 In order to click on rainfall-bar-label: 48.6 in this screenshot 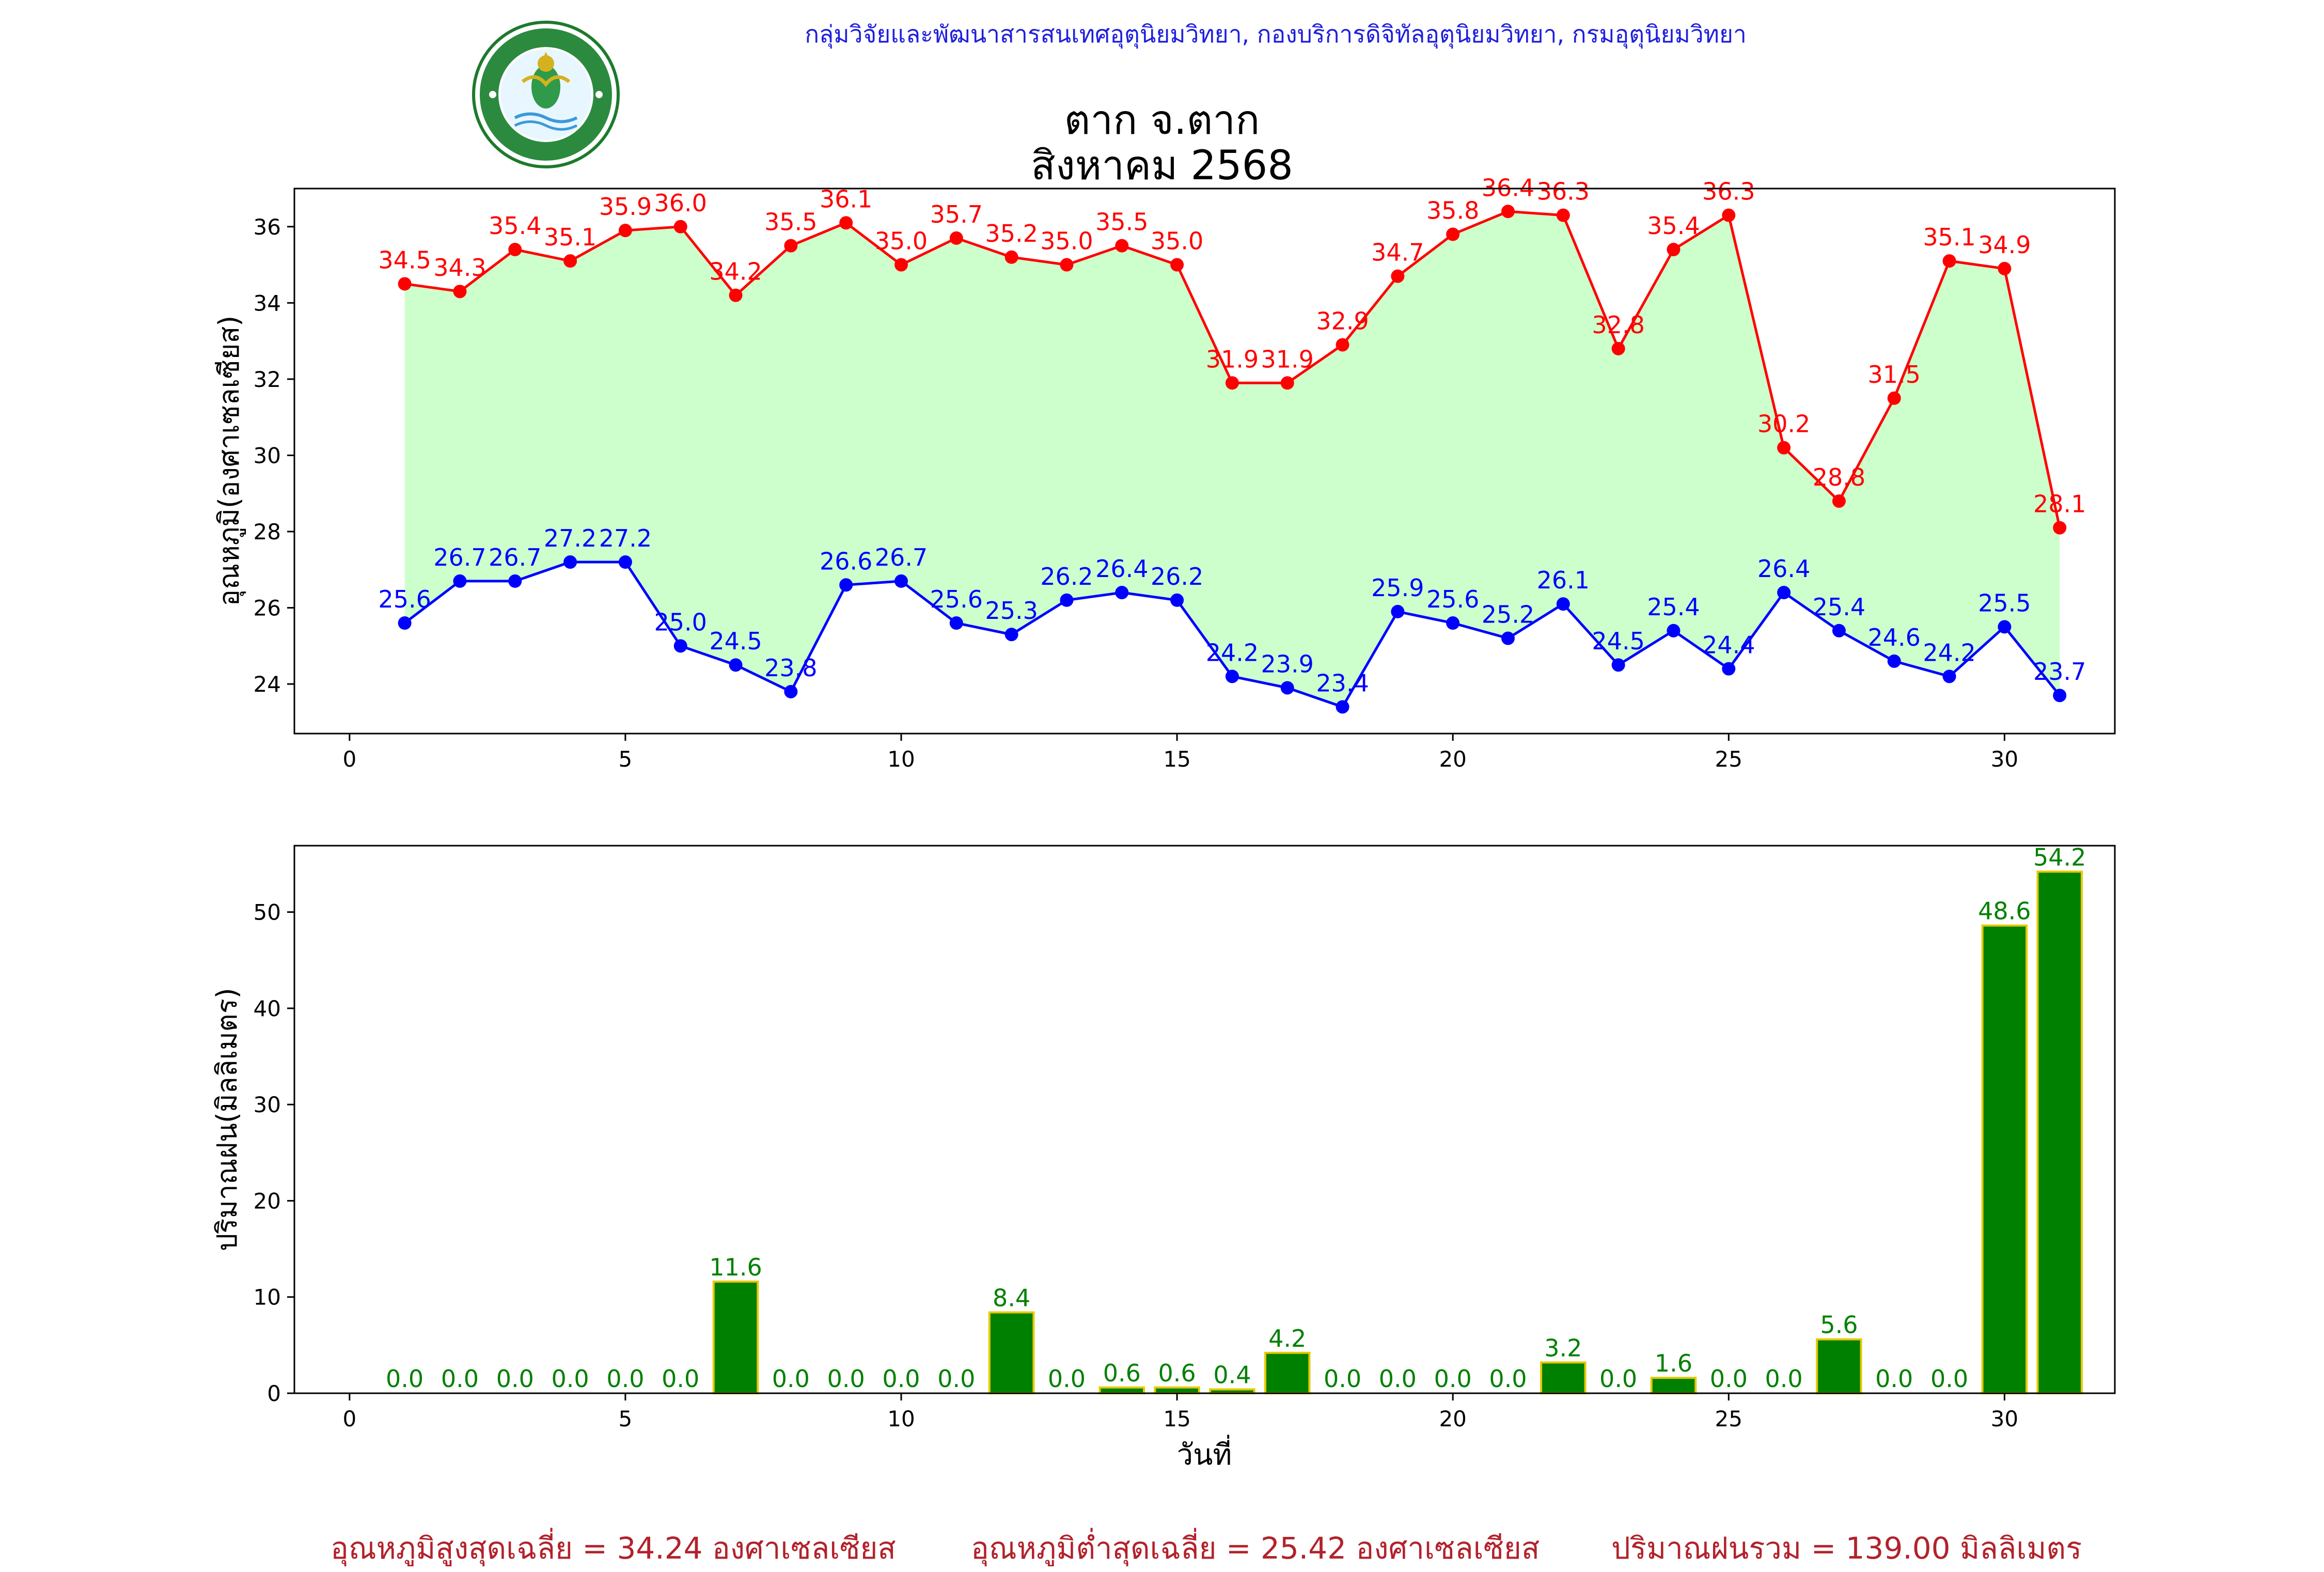, I will do `click(2005, 911)`.